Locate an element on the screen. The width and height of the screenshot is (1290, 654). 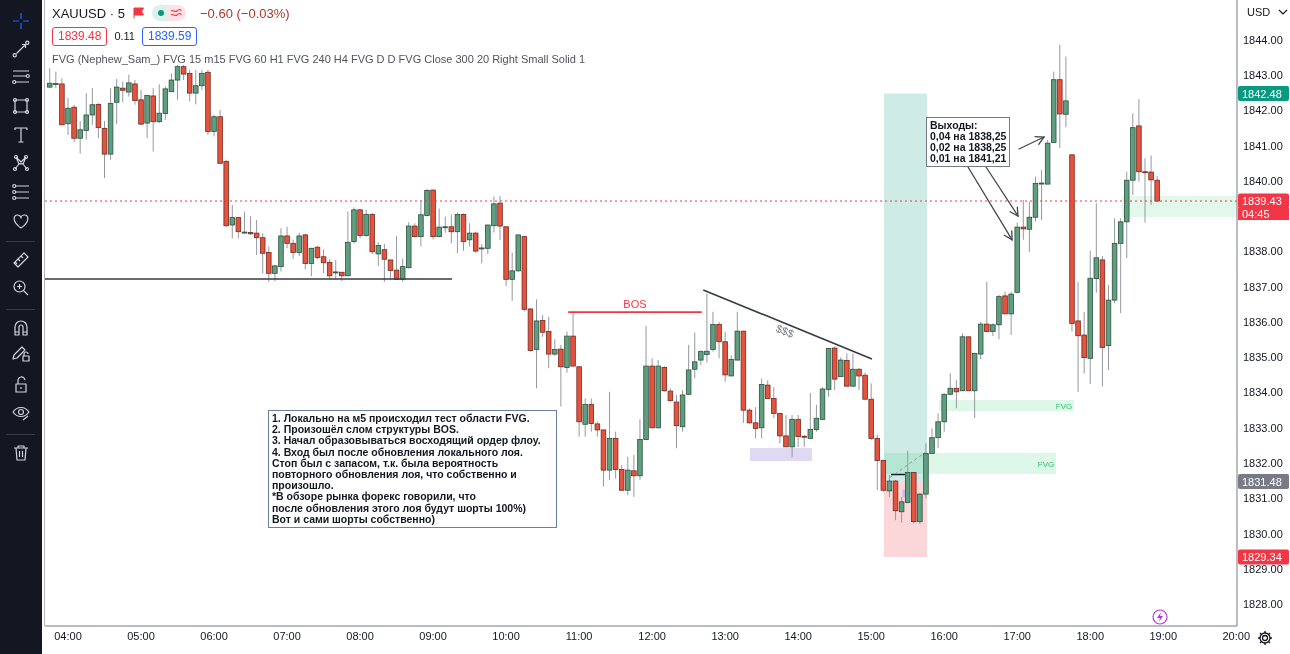
y-tick-label: 1834.00 is located at coordinates (1263, 392).